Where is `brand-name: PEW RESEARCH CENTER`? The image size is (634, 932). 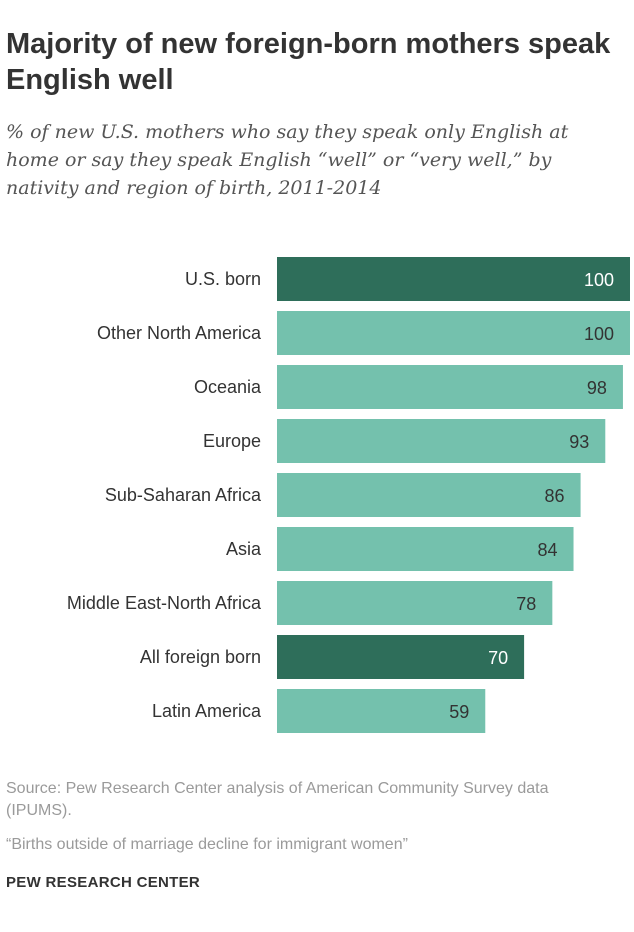
brand-name: PEW RESEARCH CENTER is located at coordinates (103, 882).